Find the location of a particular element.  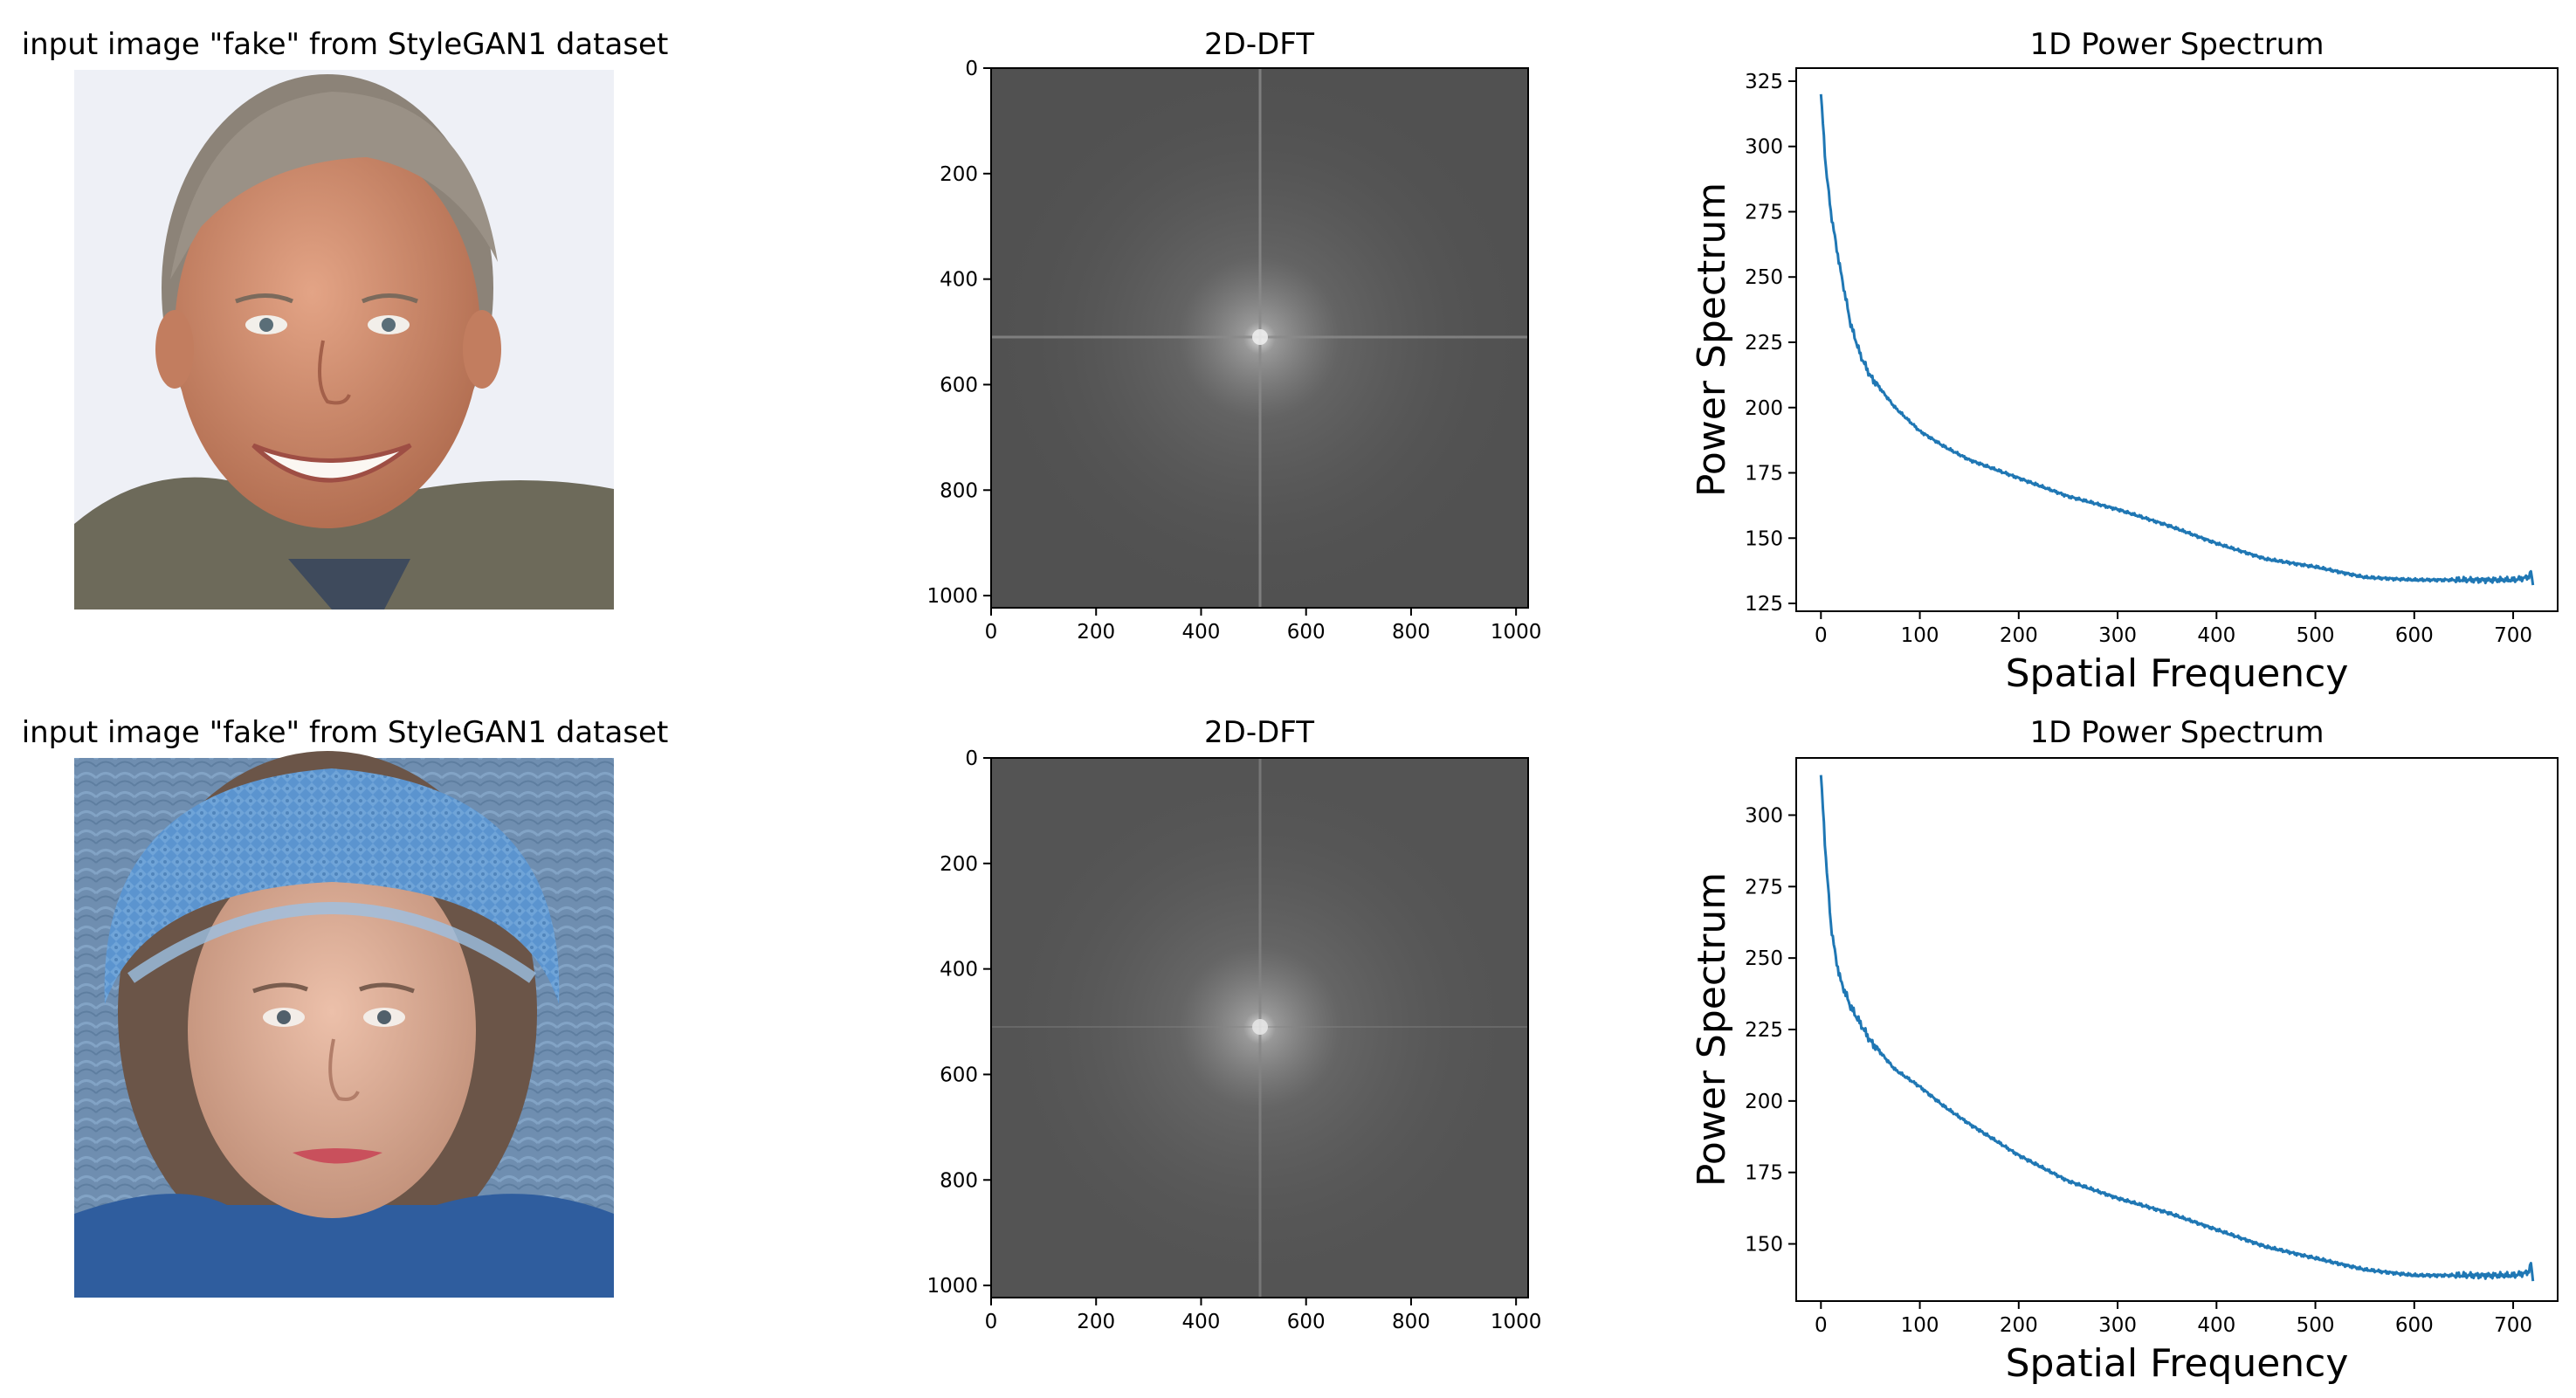

input-photo-man is located at coordinates (344, 340).